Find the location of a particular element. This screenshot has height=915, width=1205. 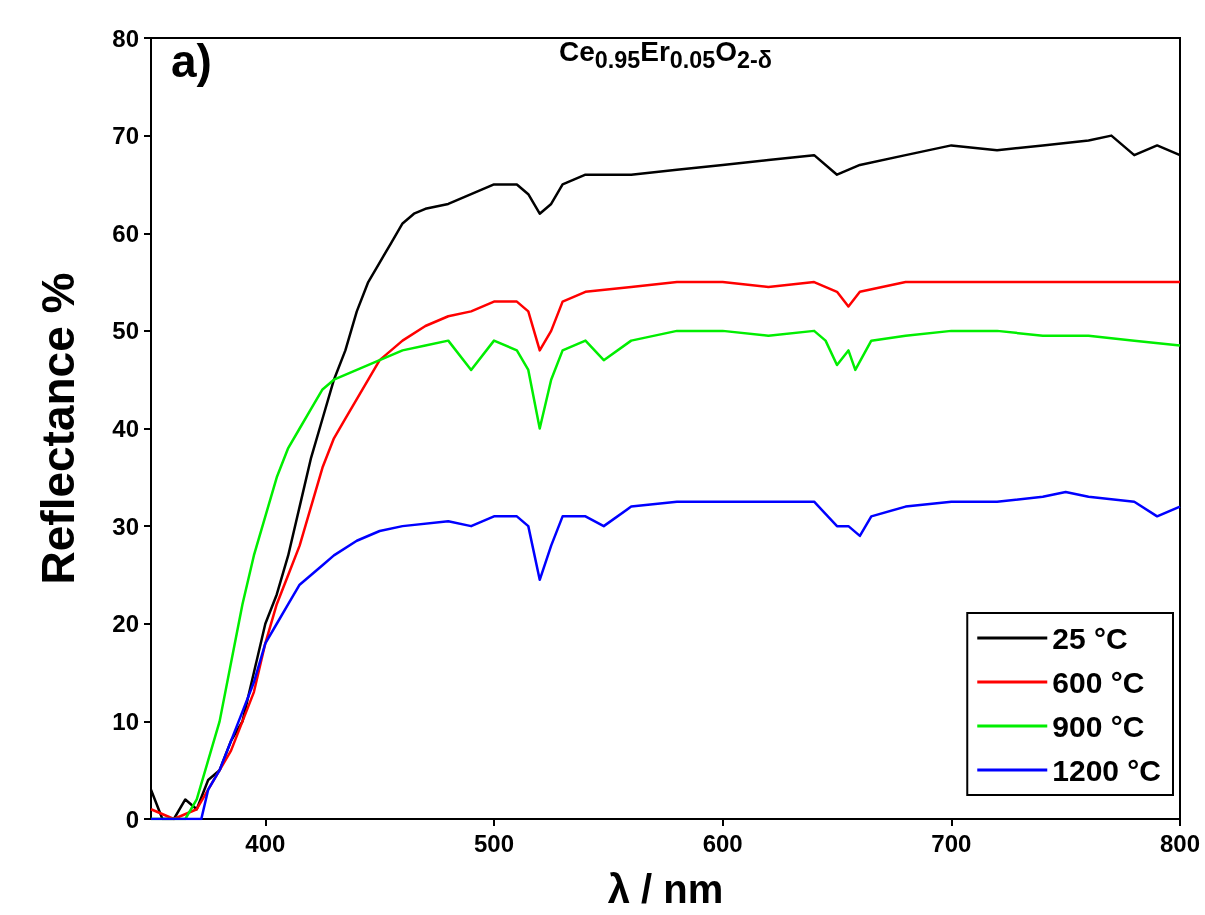

y-tick-label: 60 is located at coordinates (125, 233).